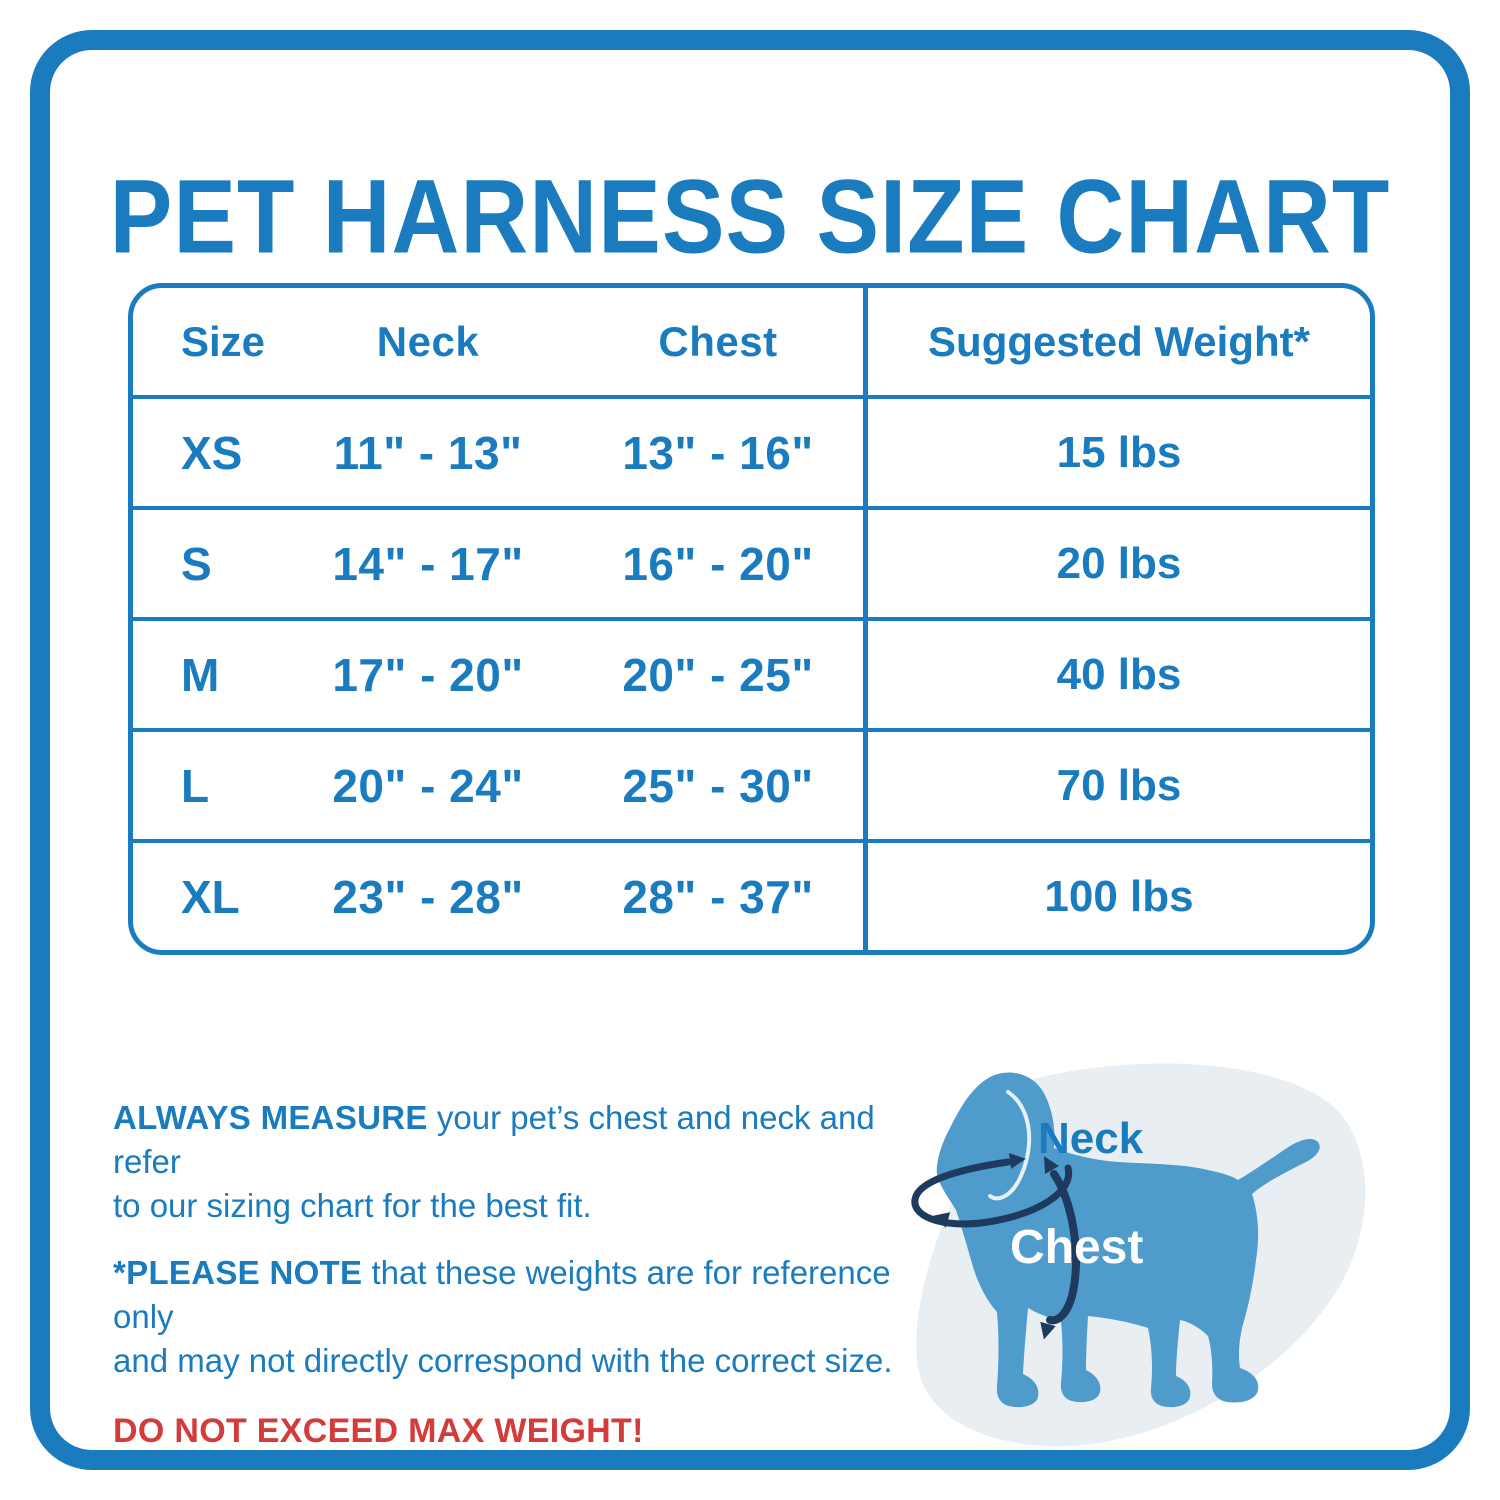  I want to click on table-row-l: L 20" - 24" 25" - 30" 70 lbs, so click(751, 787).